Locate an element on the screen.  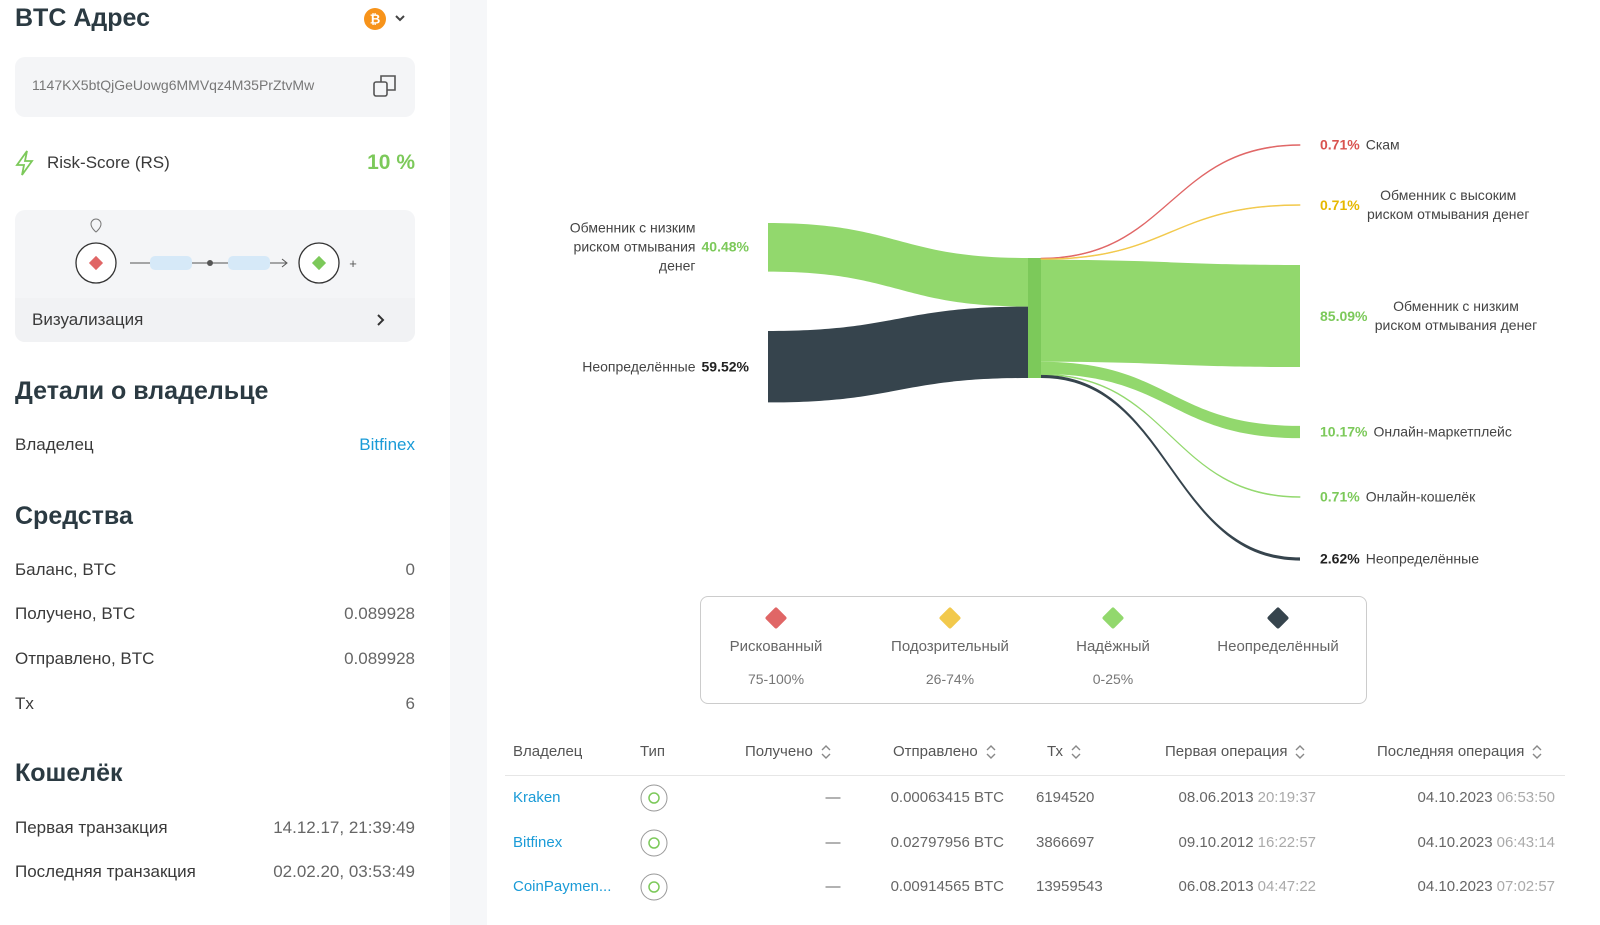
section-title: Детали о владельце is located at coordinates (142, 391).